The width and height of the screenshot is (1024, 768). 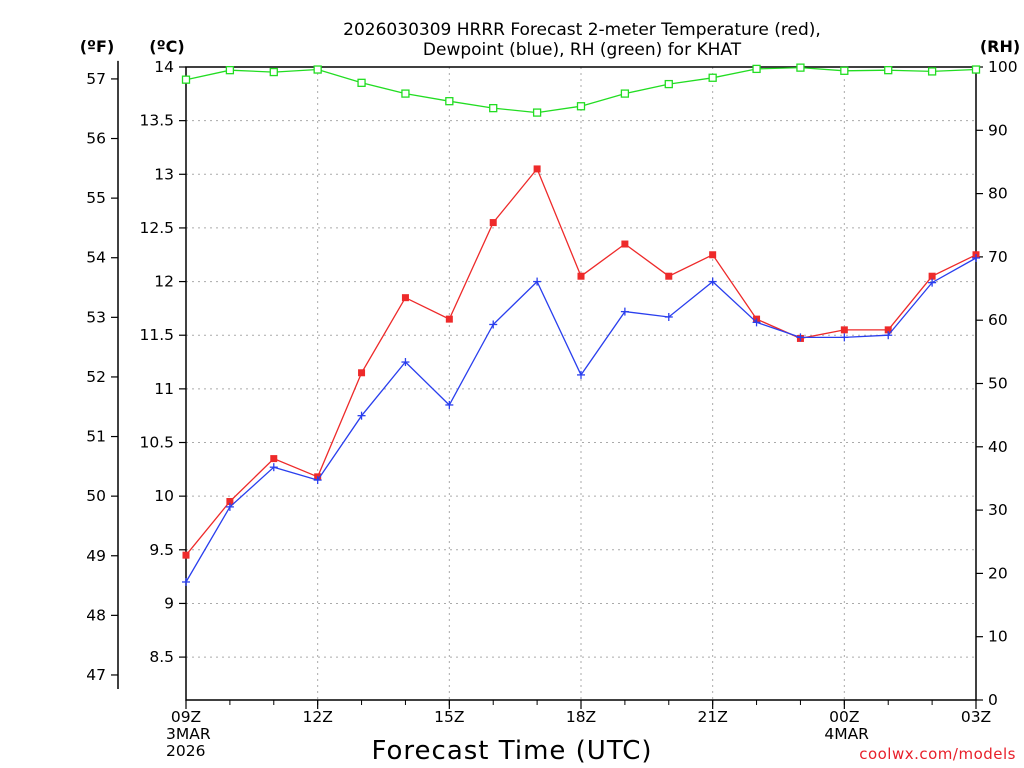 I want to click on x-tick-label: 03Z, so click(x=976, y=717).